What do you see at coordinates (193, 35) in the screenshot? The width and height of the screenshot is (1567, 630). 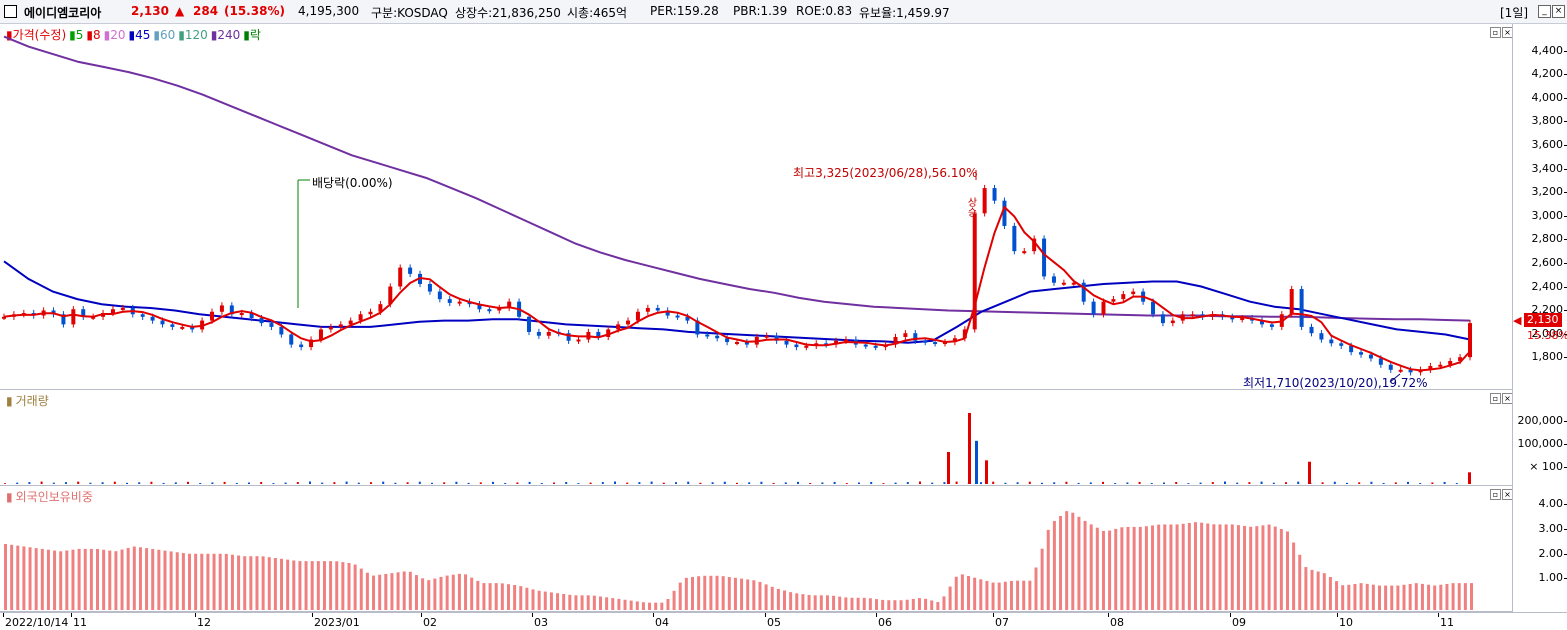 I see `legend-item: ▮120` at bounding box center [193, 35].